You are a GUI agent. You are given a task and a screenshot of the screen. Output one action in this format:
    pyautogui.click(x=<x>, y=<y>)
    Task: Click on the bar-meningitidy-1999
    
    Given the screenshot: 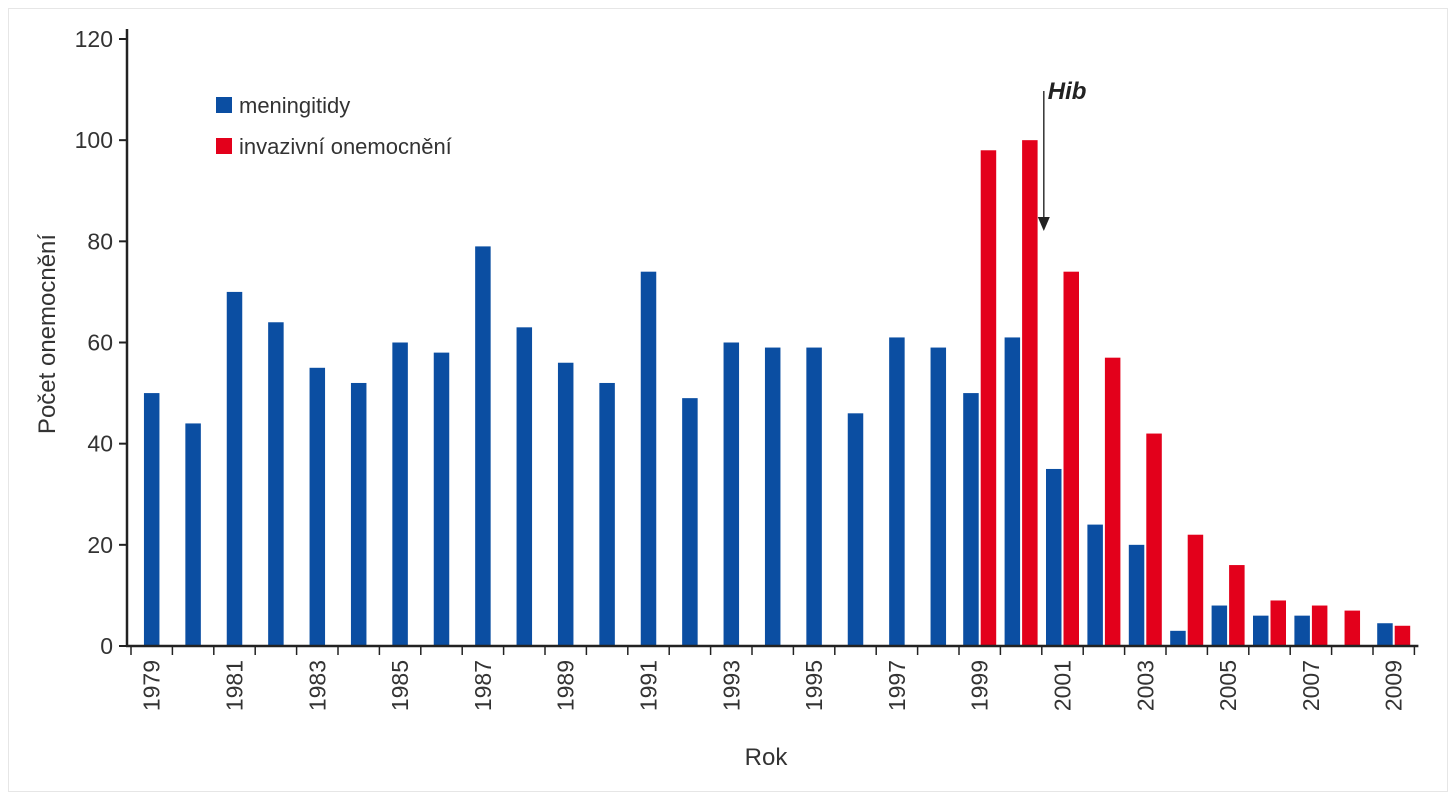 What is the action you would take?
    pyautogui.click(x=971, y=519)
    